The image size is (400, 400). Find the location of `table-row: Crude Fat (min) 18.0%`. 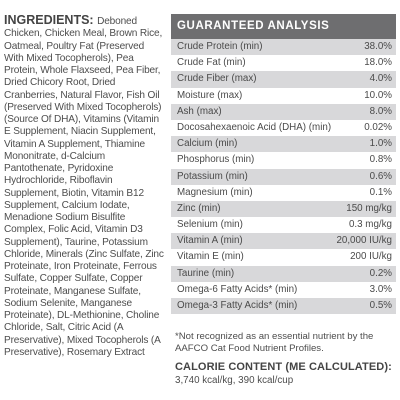

table-row: Crude Fat (min) 18.0% is located at coordinates (283, 63).